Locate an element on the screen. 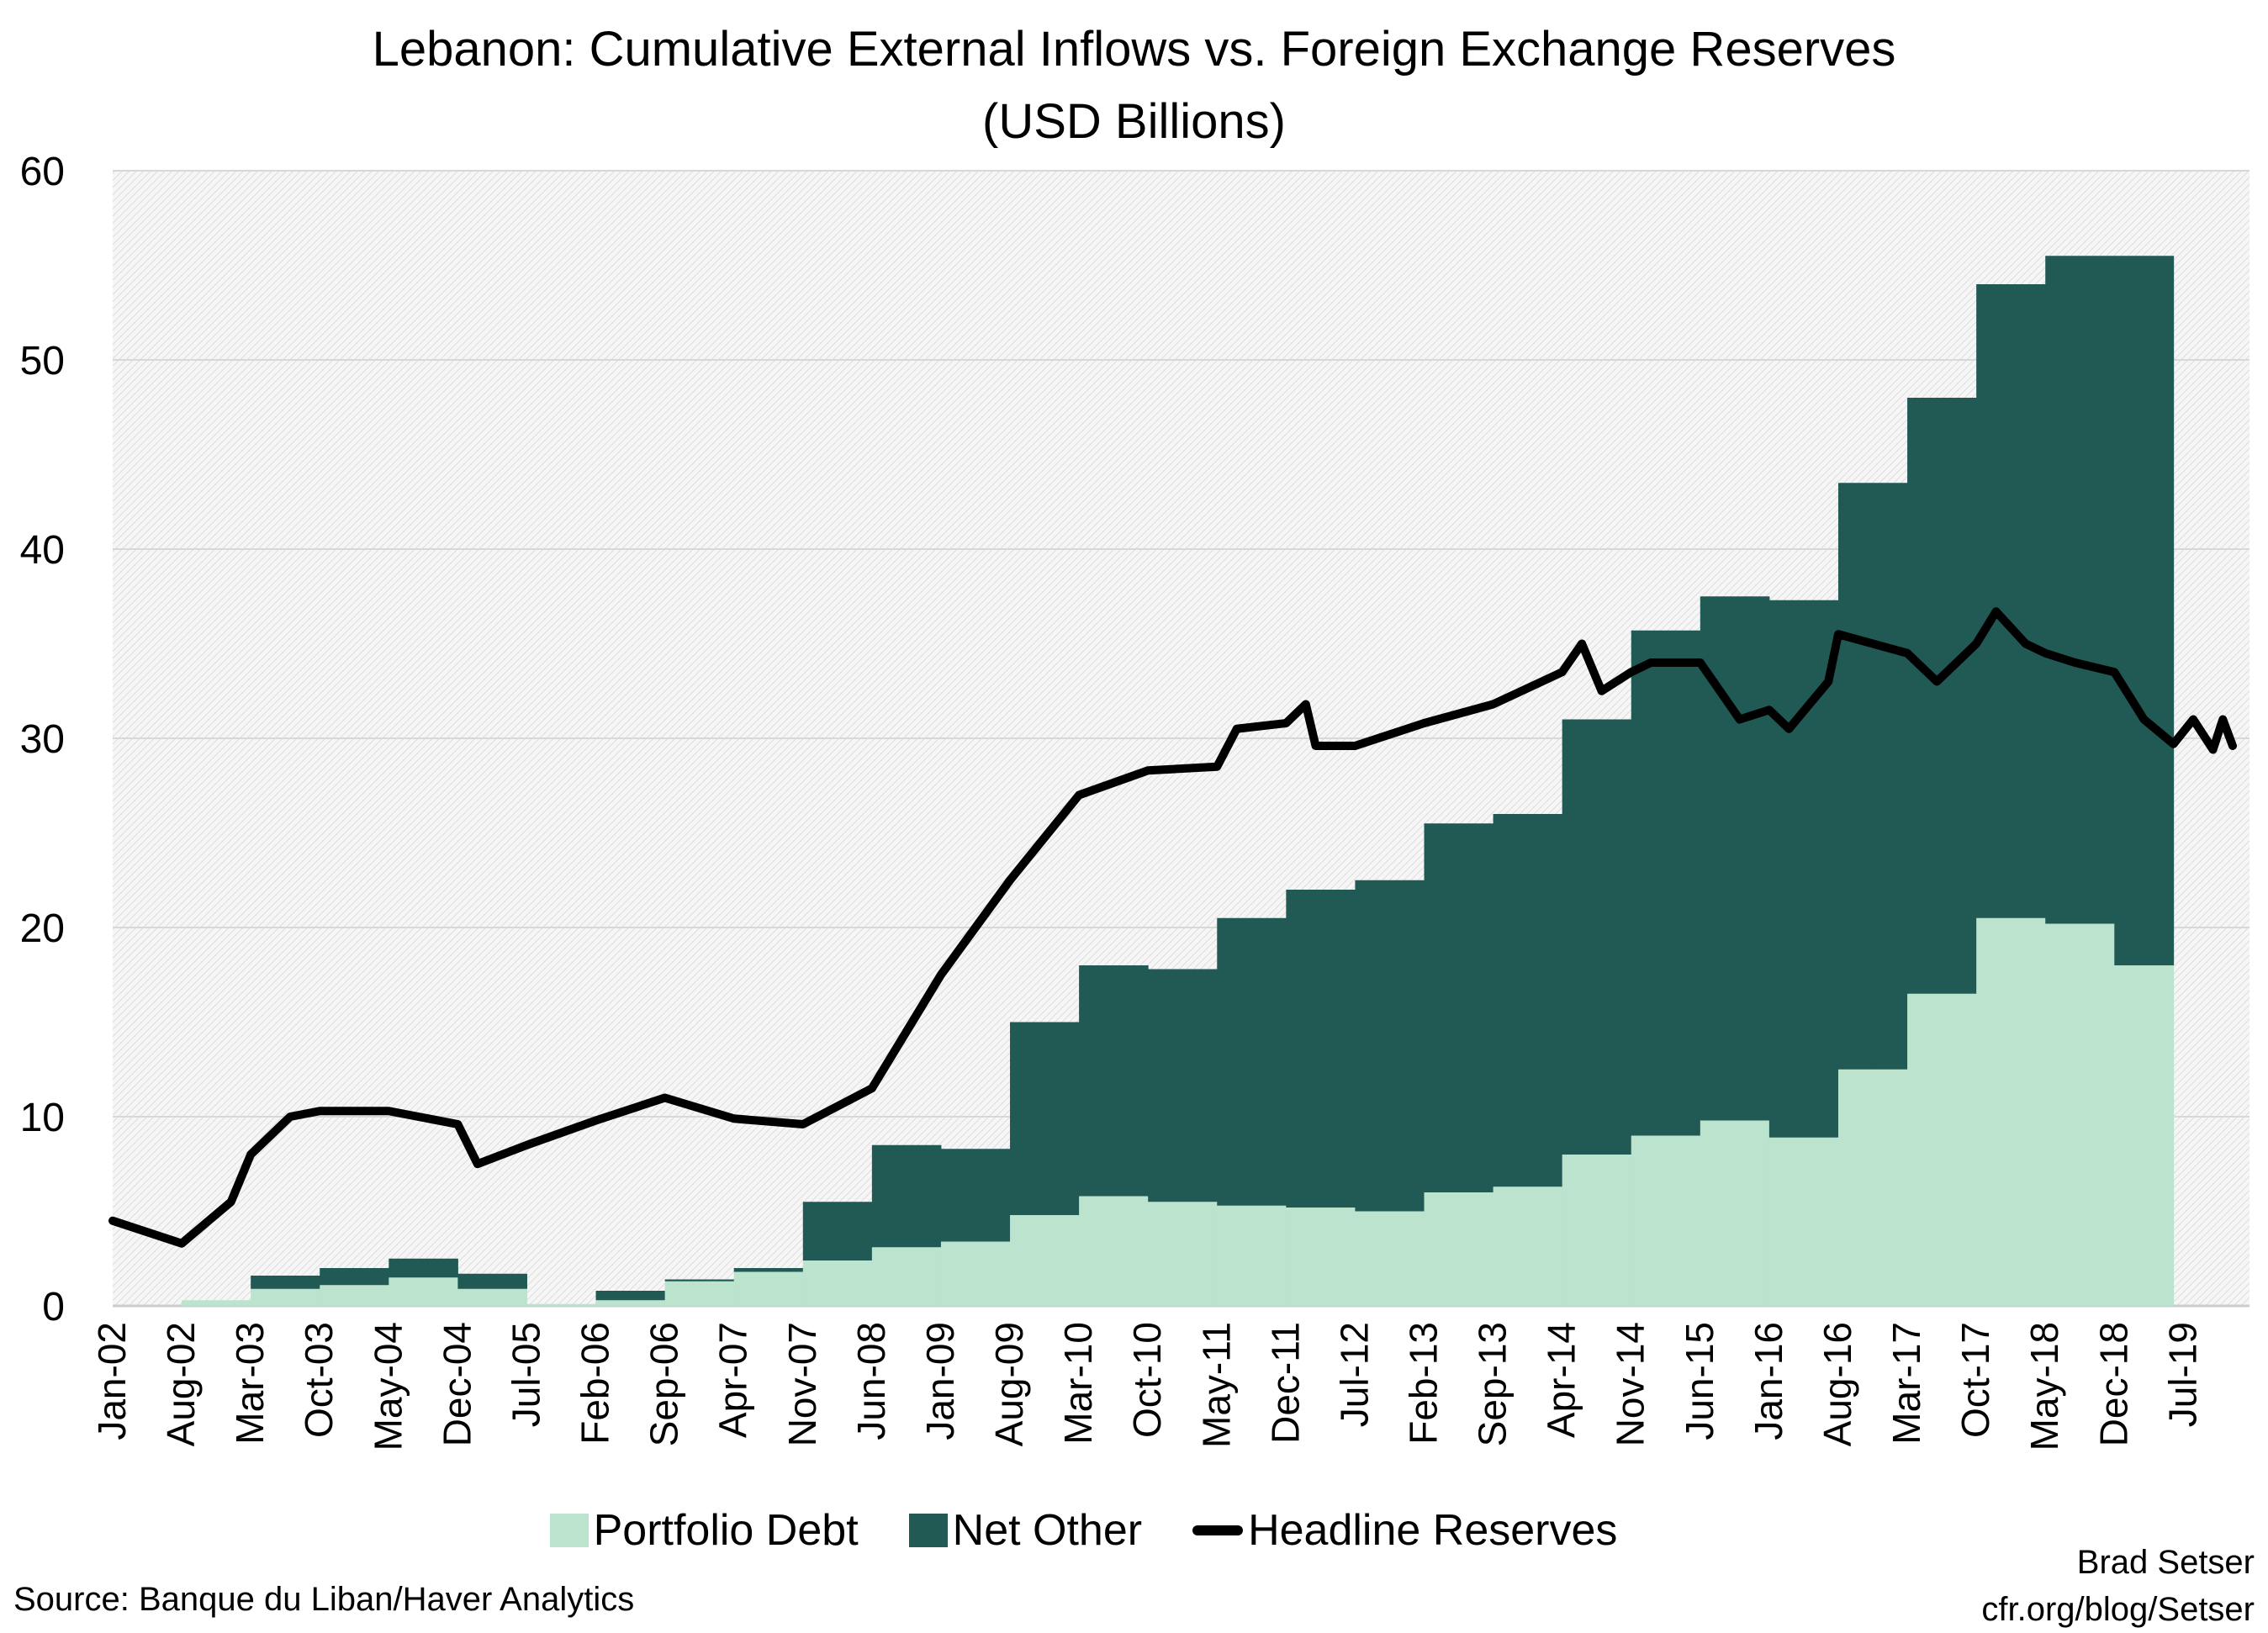 The width and height of the screenshot is (2268, 1633). x-tick-label: Mar-17 is located at coordinates (1906, 1383).